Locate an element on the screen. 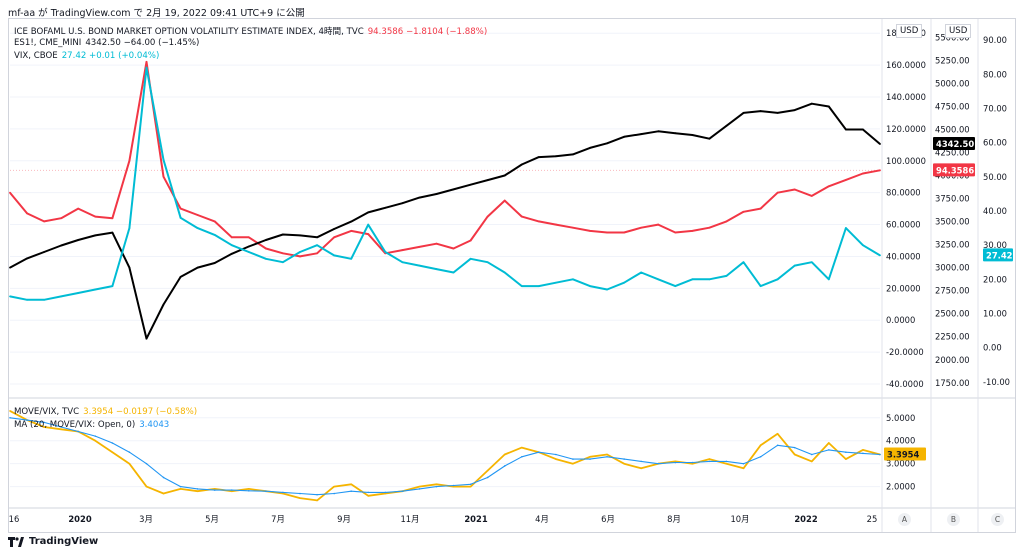  axis-0-tick-4: 40.0000 is located at coordinates (903, 256).